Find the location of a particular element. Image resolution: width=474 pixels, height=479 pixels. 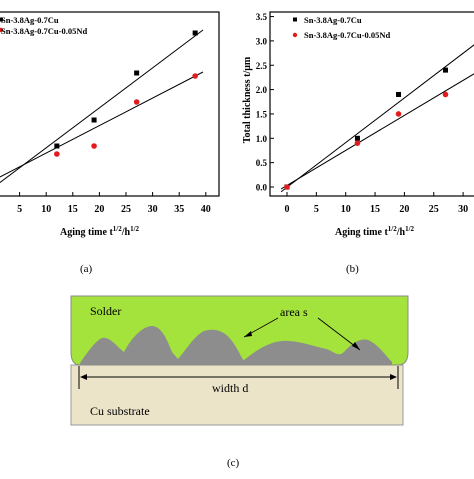

panel-b-legend-2: Sn-3.8Ag-0.7Cu-0.05Nd is located at coordinates (347, 35).